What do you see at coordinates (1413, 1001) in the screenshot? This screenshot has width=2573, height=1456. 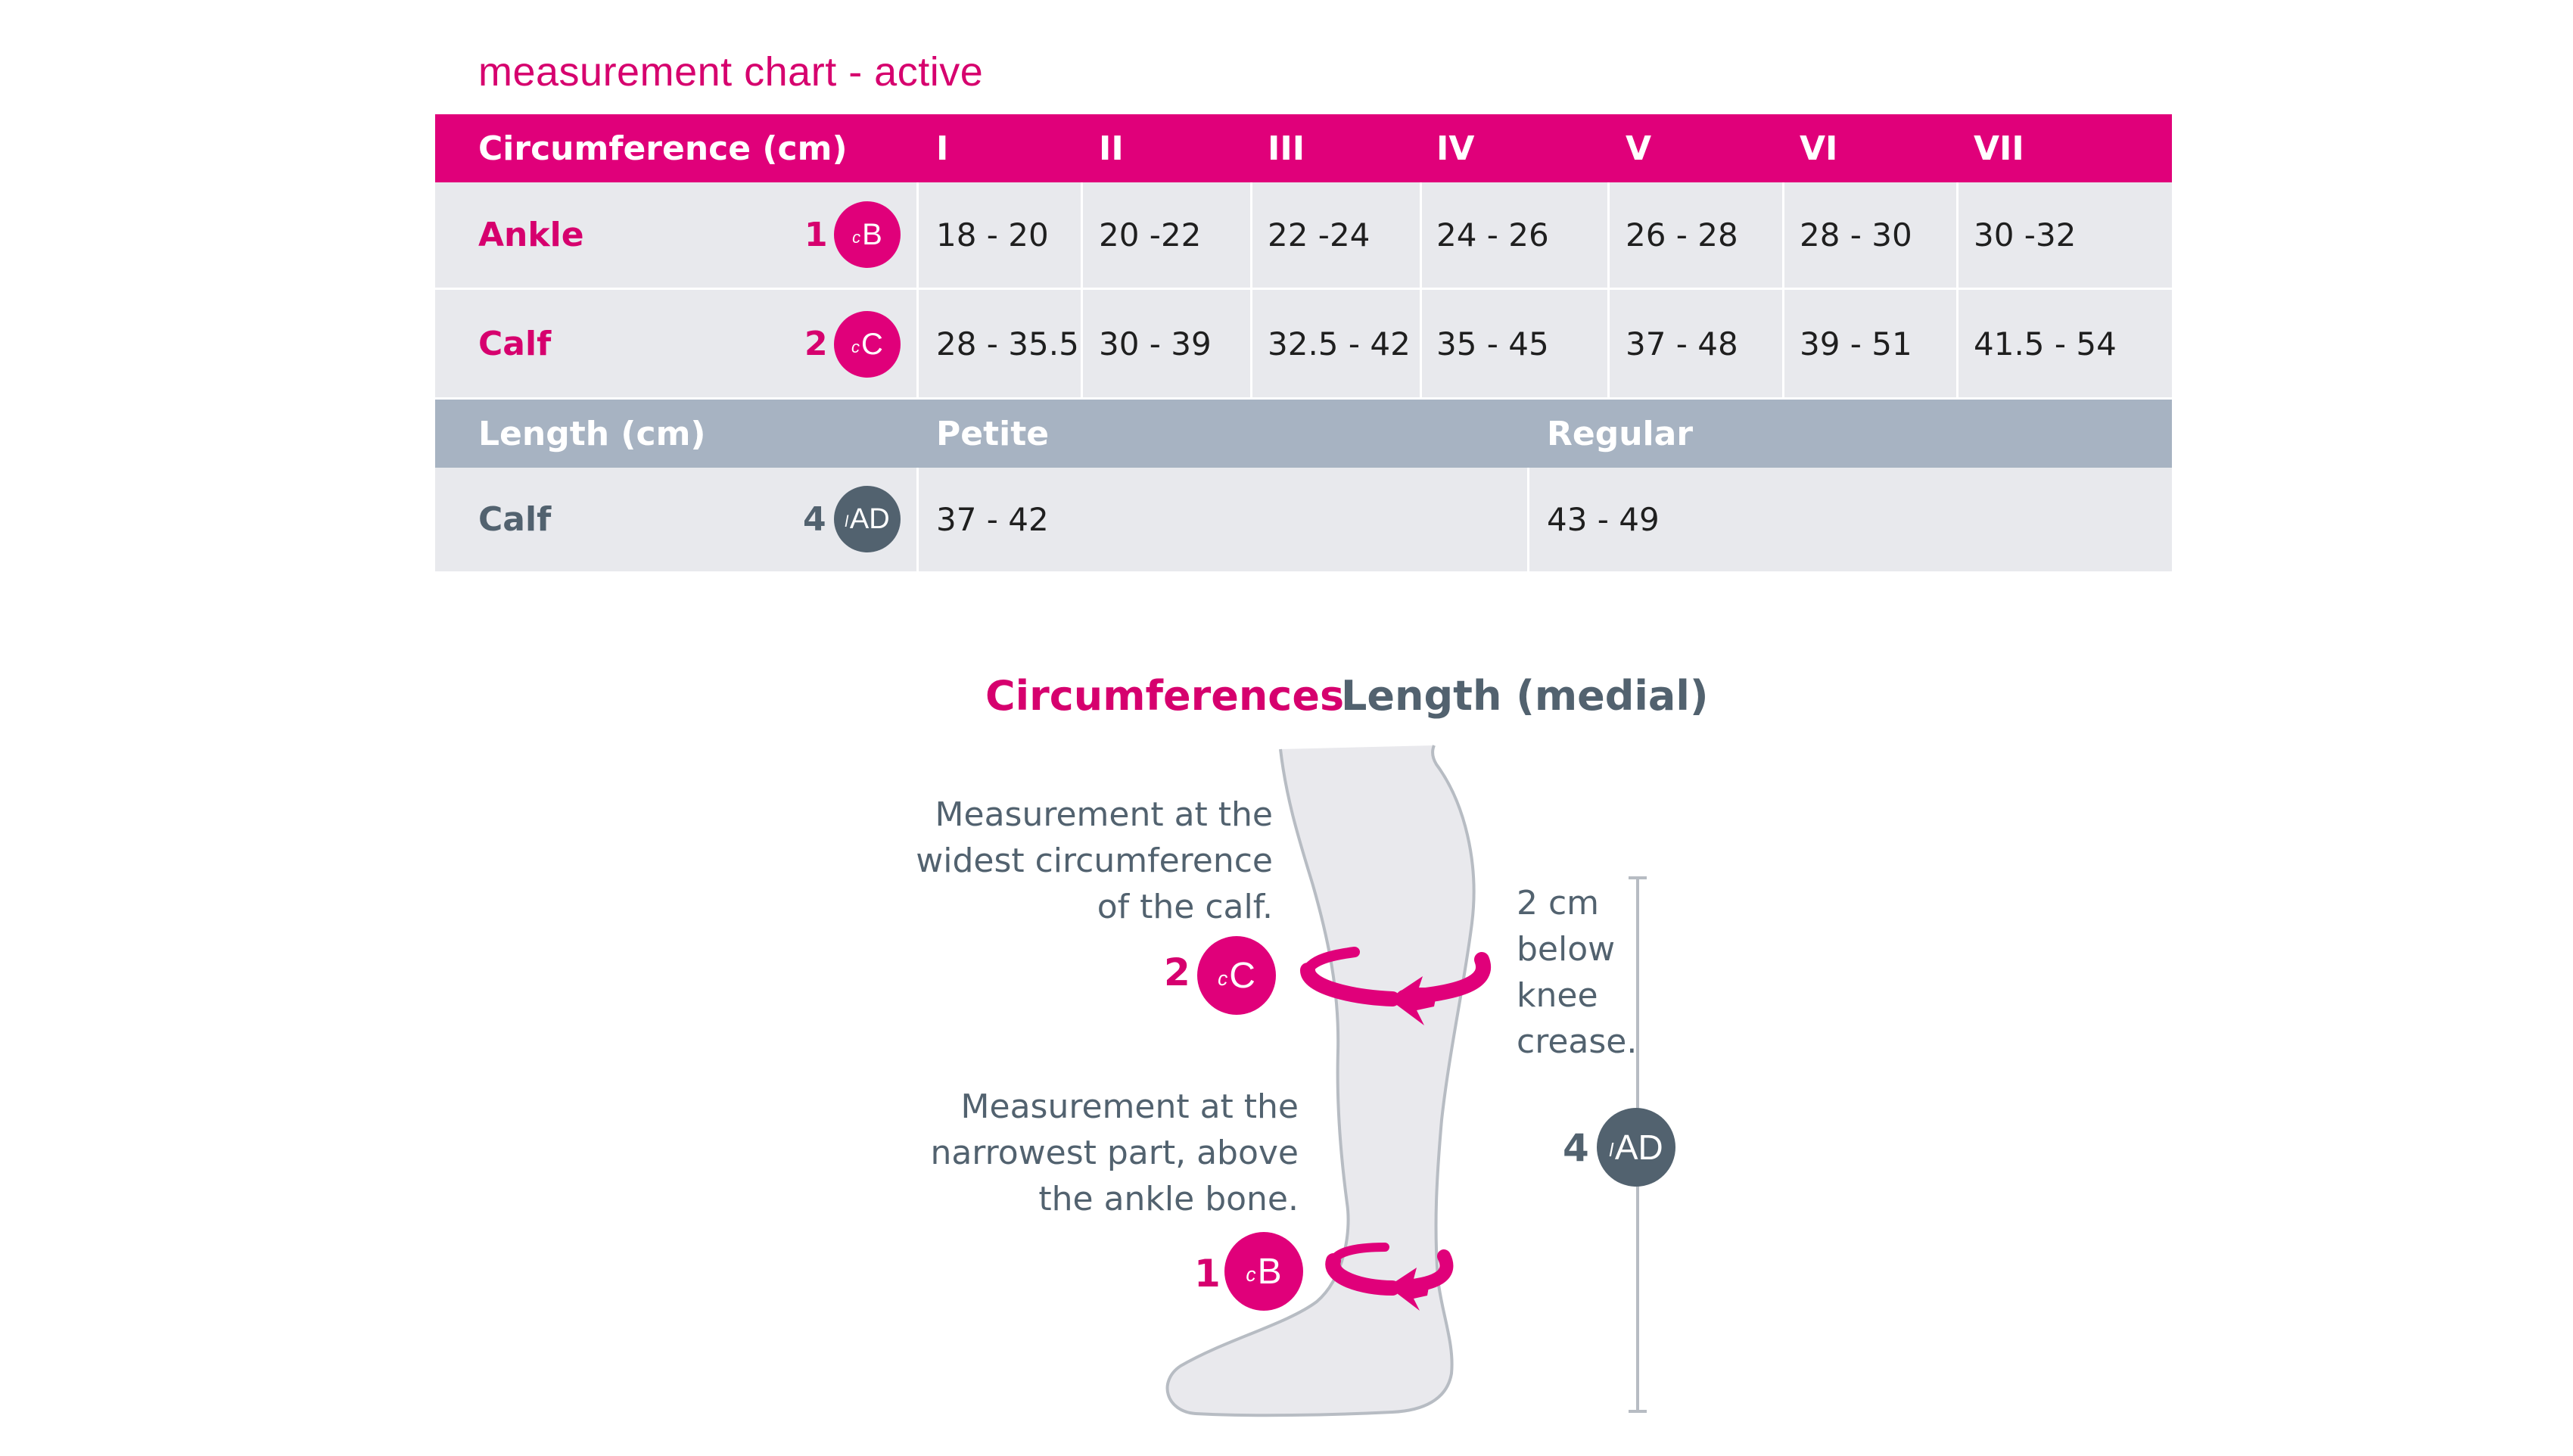 I see `calf-arrow-icon` at bounding box center [1413, 1001].